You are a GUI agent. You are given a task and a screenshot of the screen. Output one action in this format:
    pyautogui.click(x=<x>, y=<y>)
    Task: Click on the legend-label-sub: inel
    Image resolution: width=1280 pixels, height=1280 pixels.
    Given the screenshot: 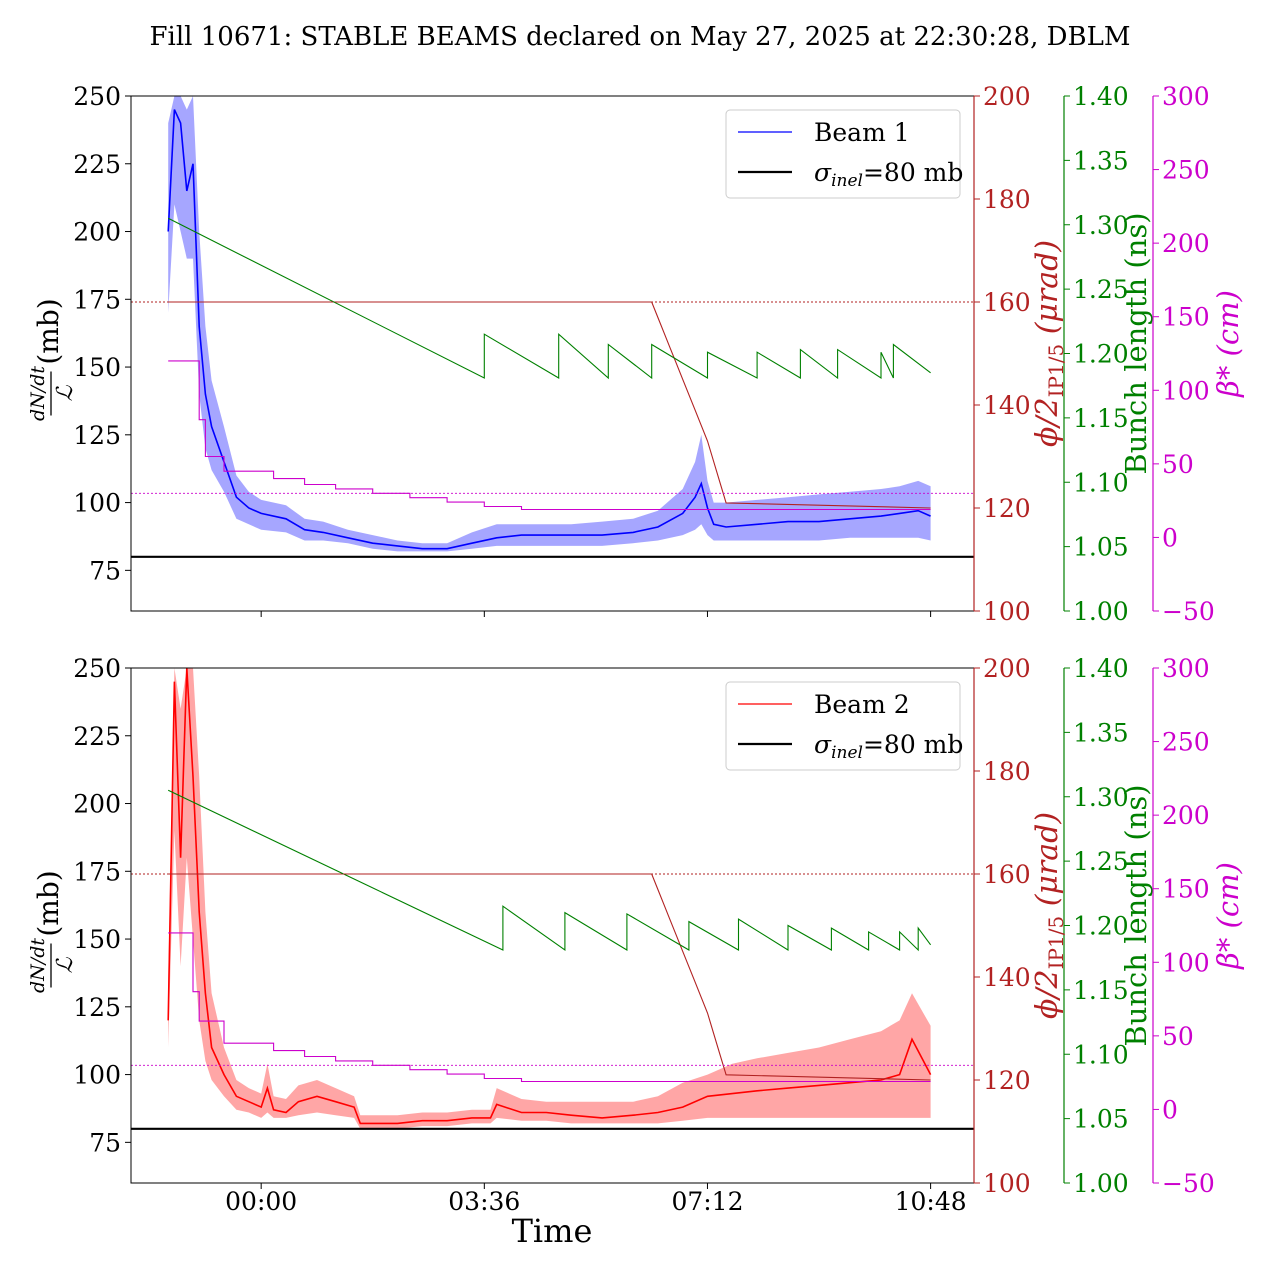 What is the action you would take?
    pyautogui.click(x=847, y=181)
    